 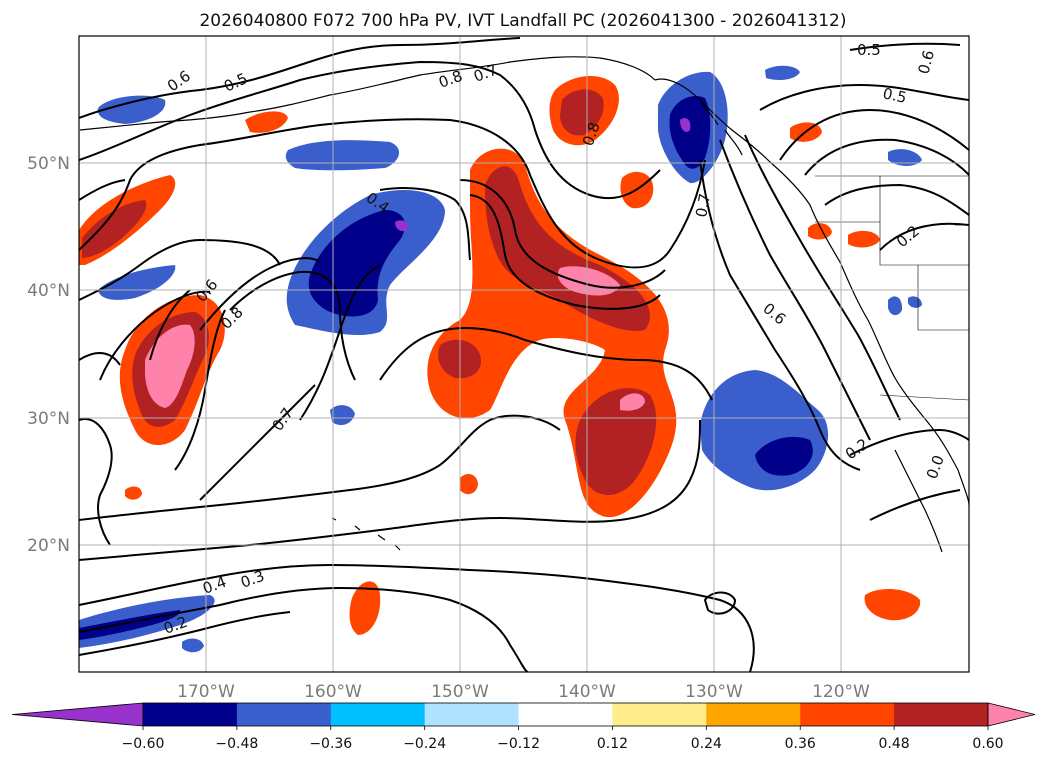 What do you see at coordinates (492, 76) in the screenshot?
I see `coastline-alaska-gulf` at bounding box center [492, 76].